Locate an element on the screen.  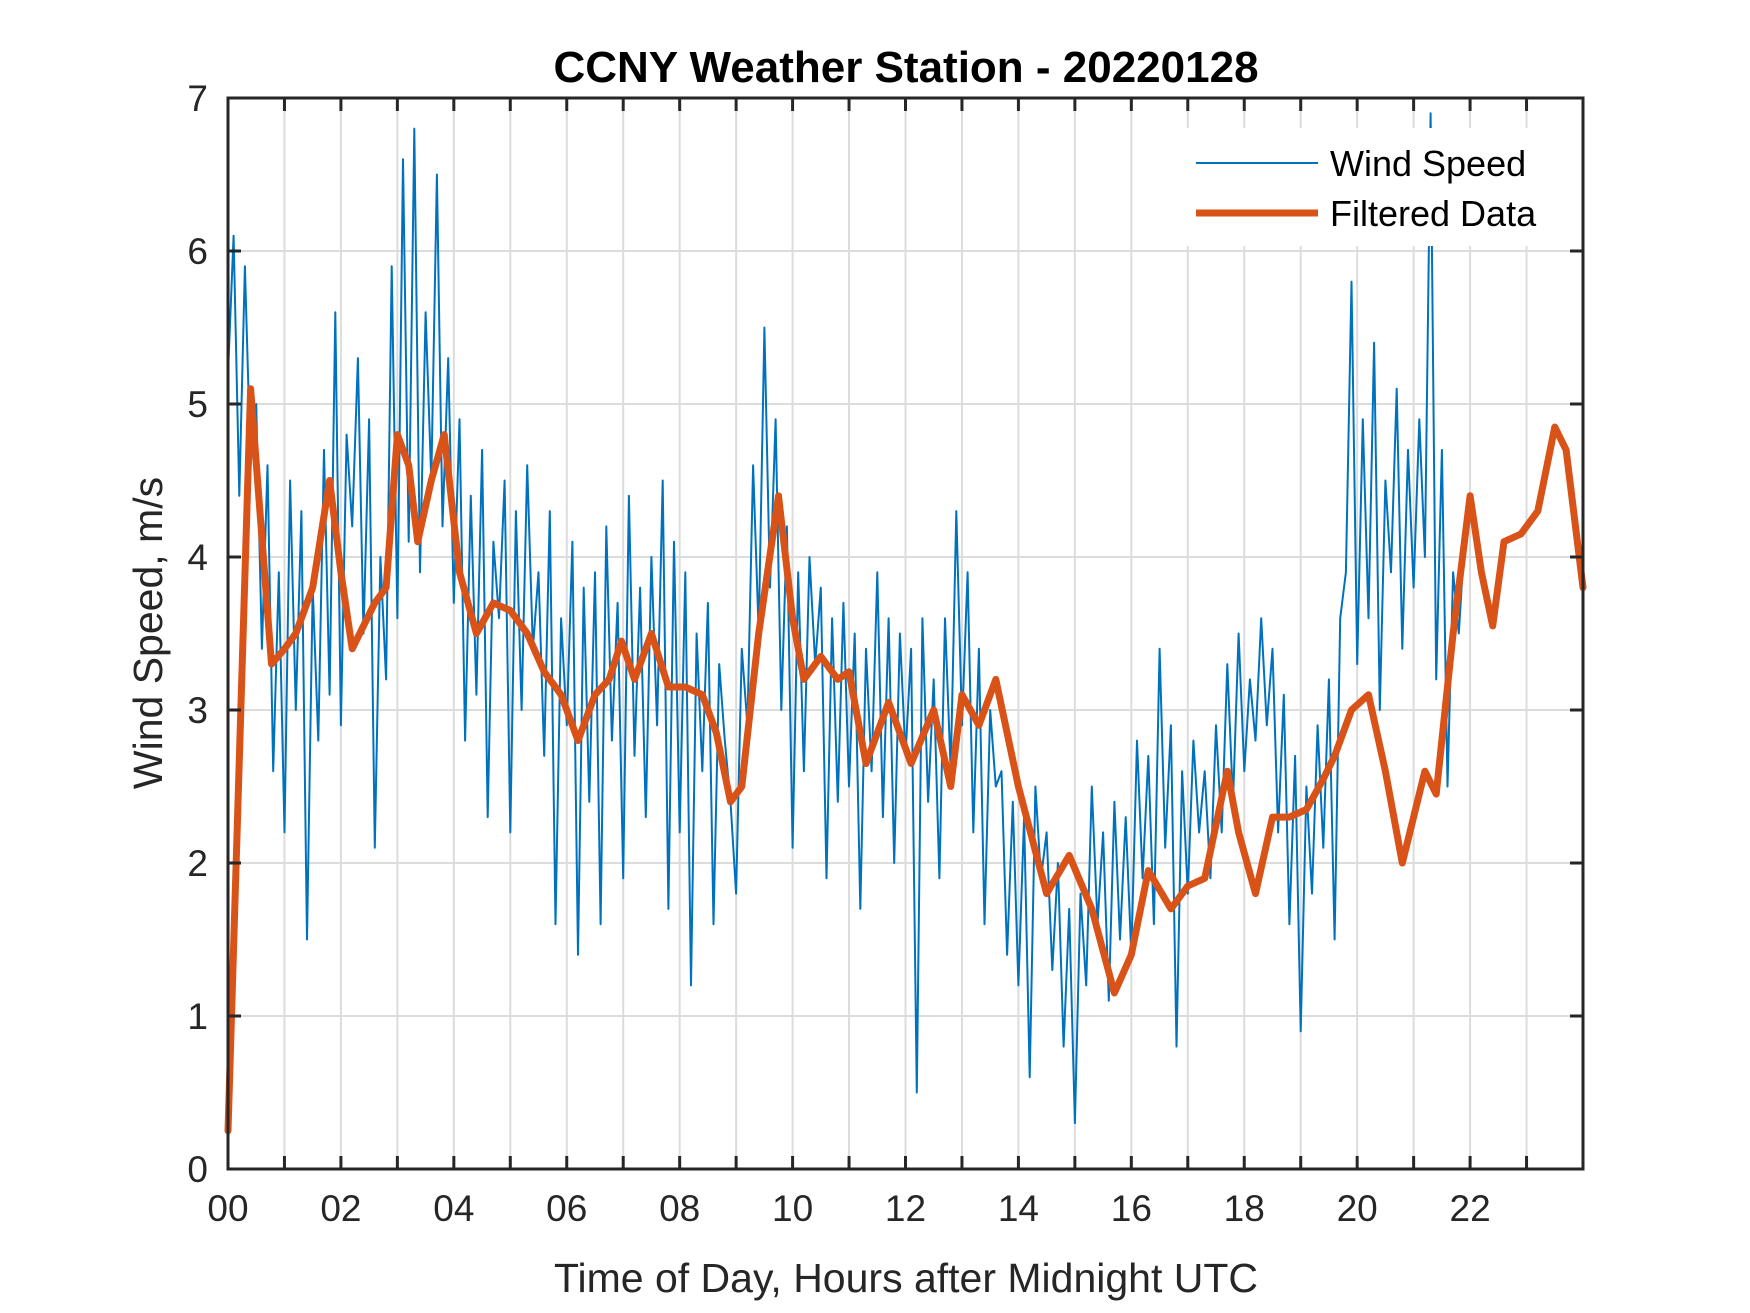
x-tick-label: 06 is located at coordinates (566, 1208).